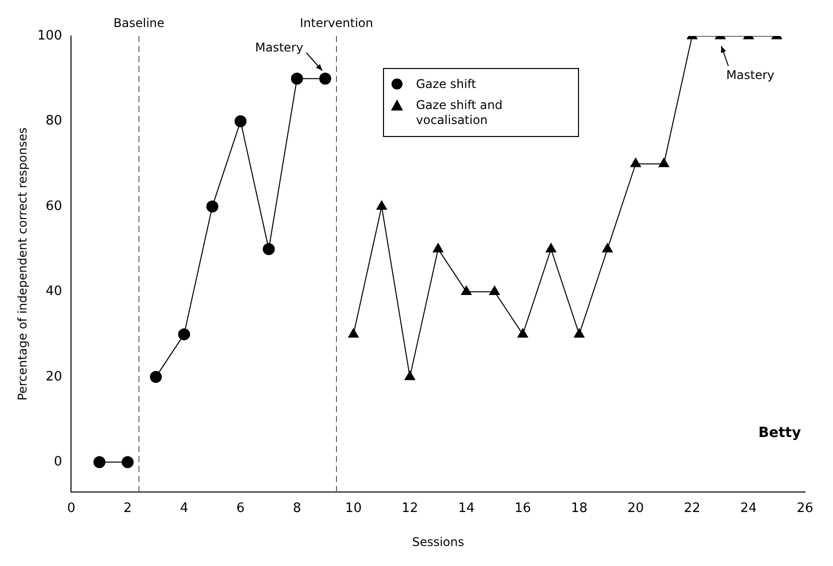 The width and height of the screenshot is (833, 566). Describe the element at coordinates (779, 432) in the screenshot. I see `annotation: Betty` at that location.